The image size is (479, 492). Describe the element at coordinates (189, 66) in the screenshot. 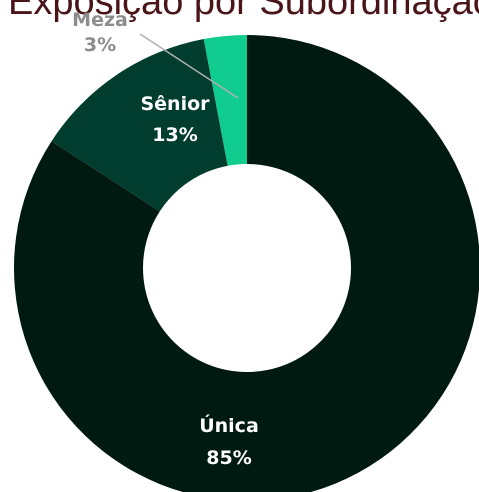

I see `leader-line-meza` at that location.